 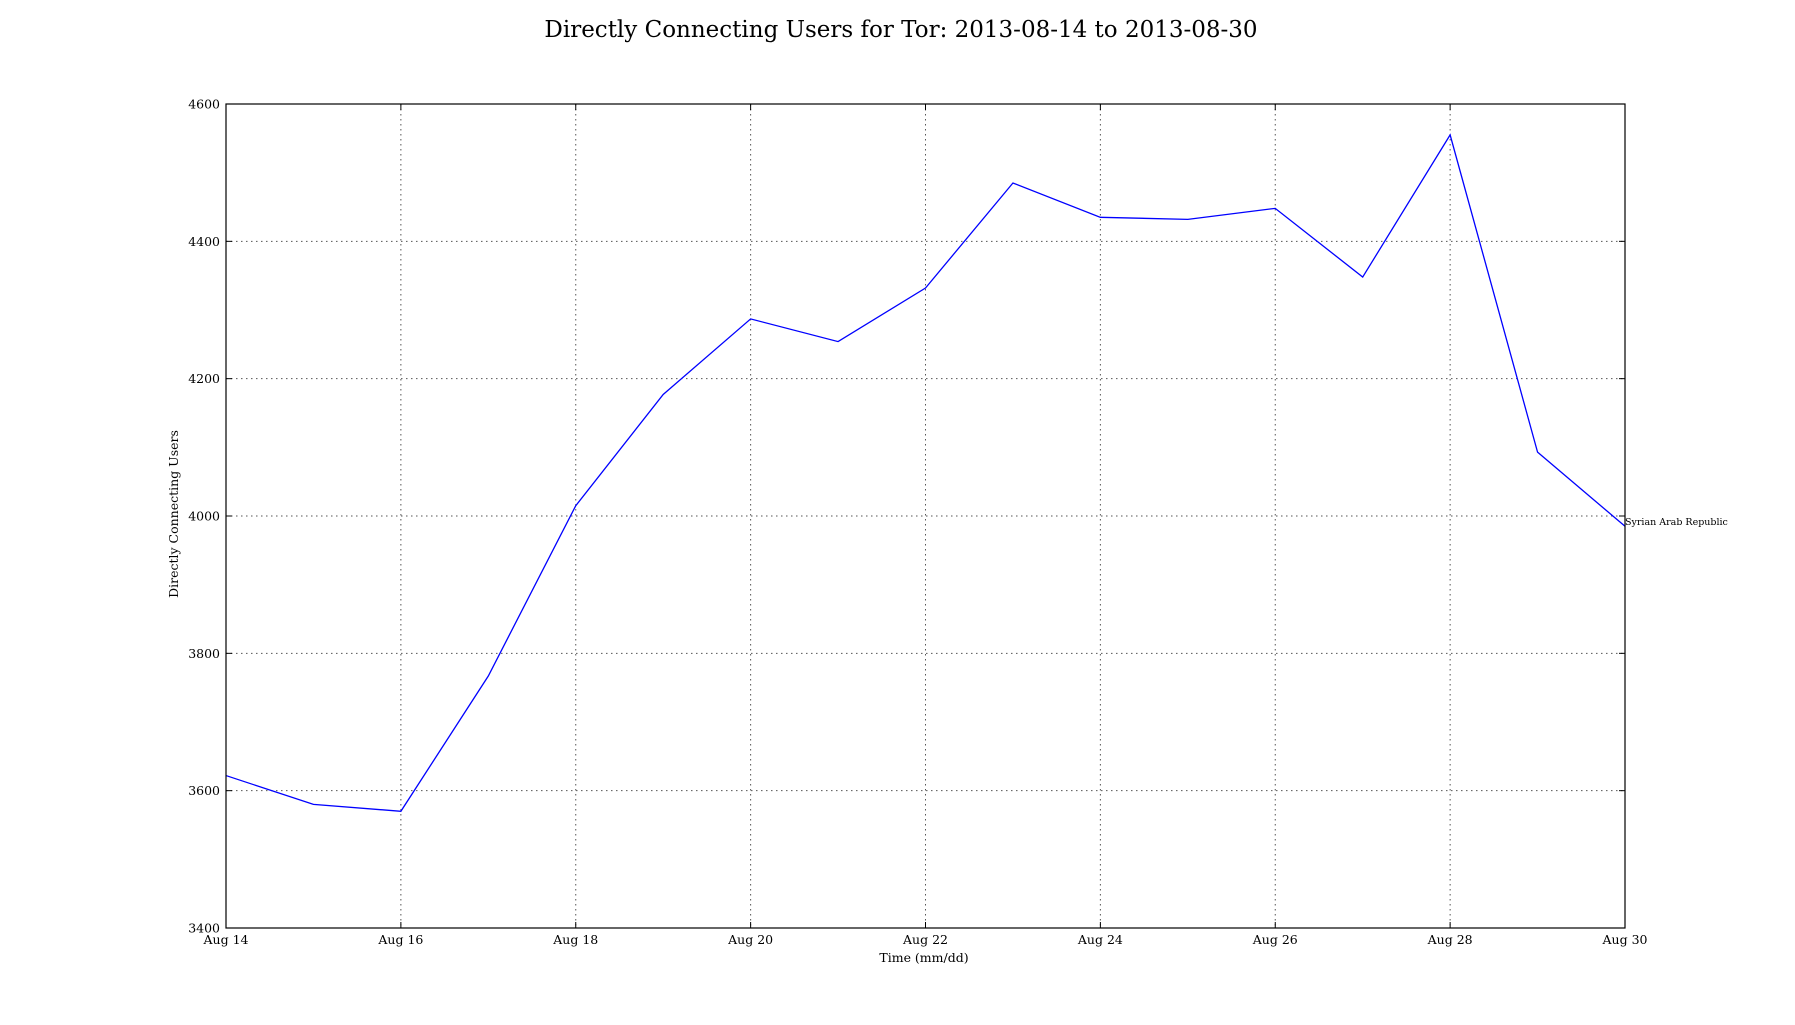 I want to click on x-tick-label: Aug 14, so click(x=226, y=939).